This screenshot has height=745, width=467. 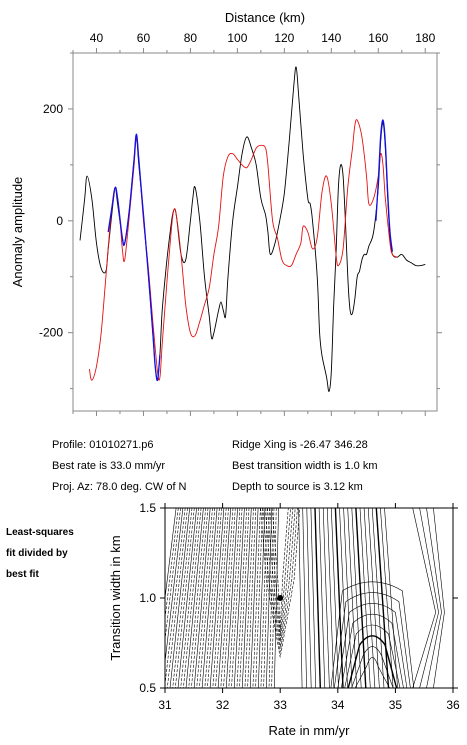 I want to click on misfit-contours, so click(x=305, y=598).